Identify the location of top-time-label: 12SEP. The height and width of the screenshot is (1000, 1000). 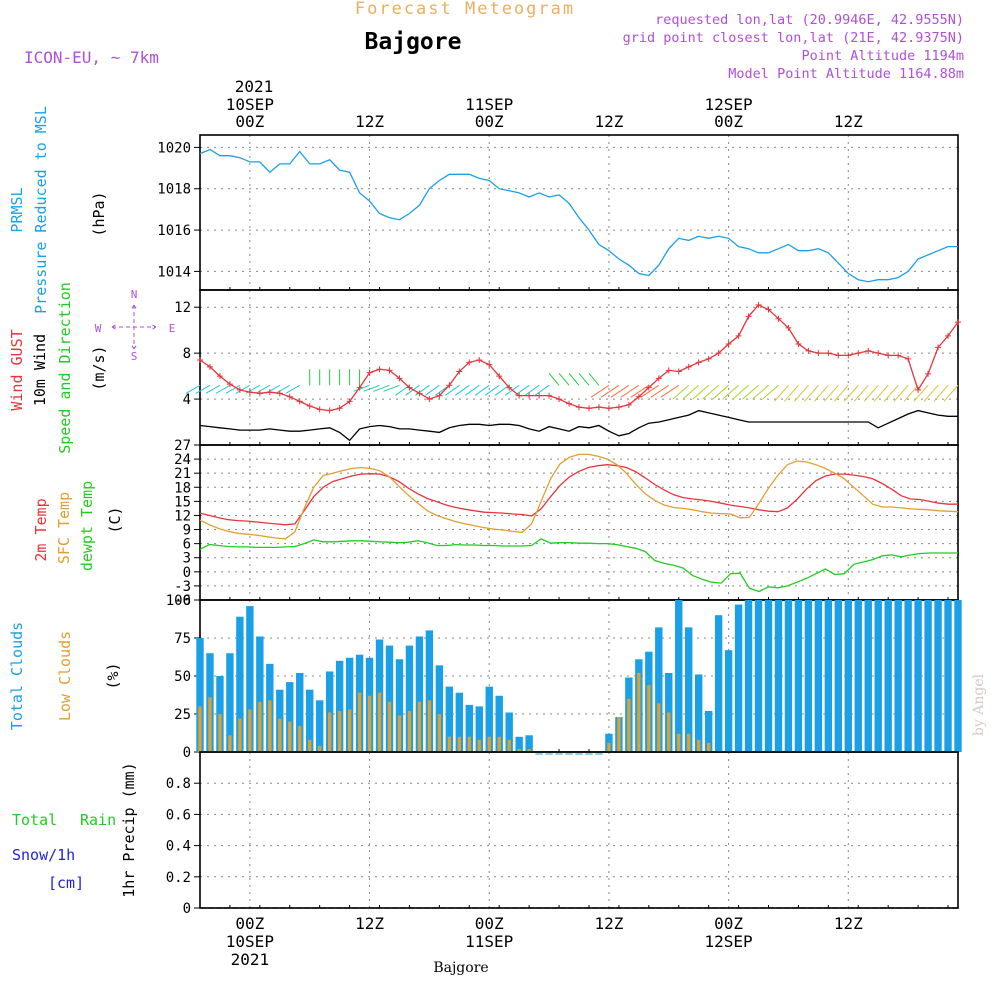
(729, 104).